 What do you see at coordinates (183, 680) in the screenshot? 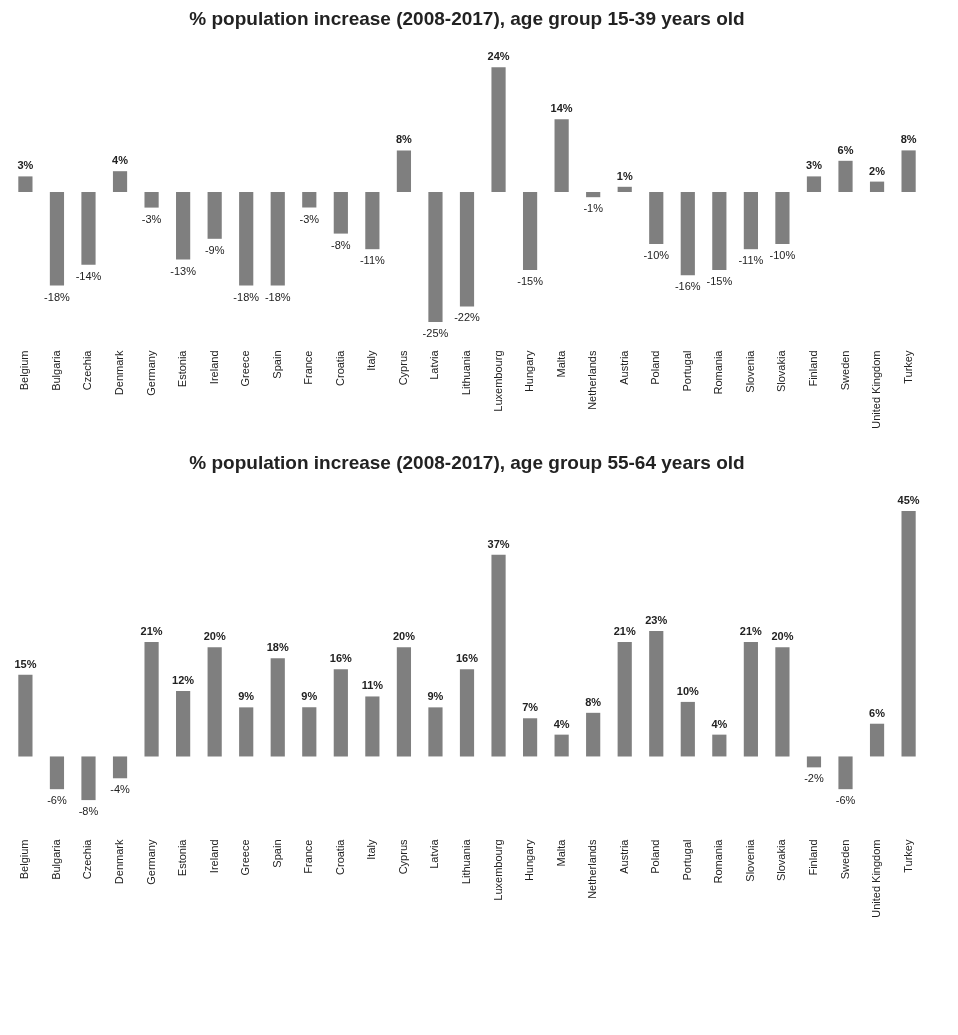
I see `data-label: 12%` at bounding box center [183, 680].